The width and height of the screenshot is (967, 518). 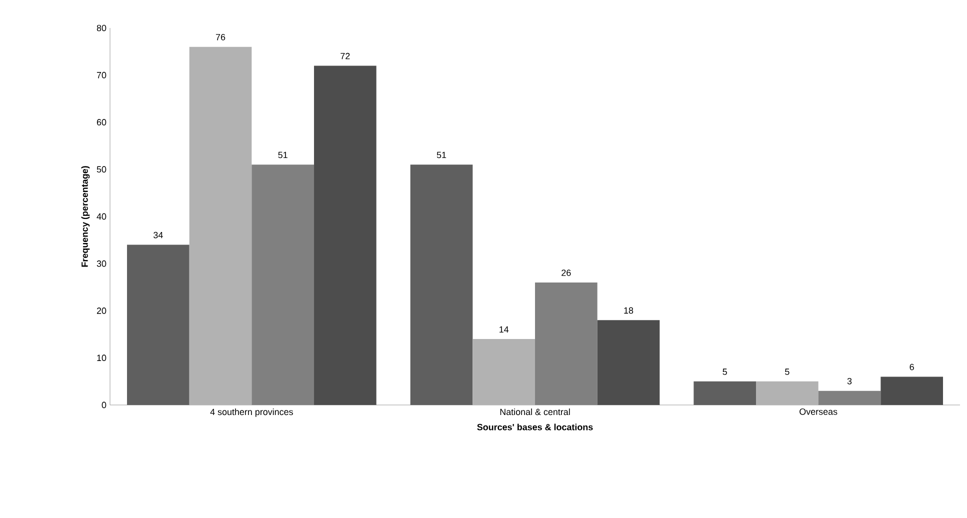 What do you see at coordinates (535, 412) in the screenshot?
I see `x-tick-label: National & central` at bounding box center [535, 412].